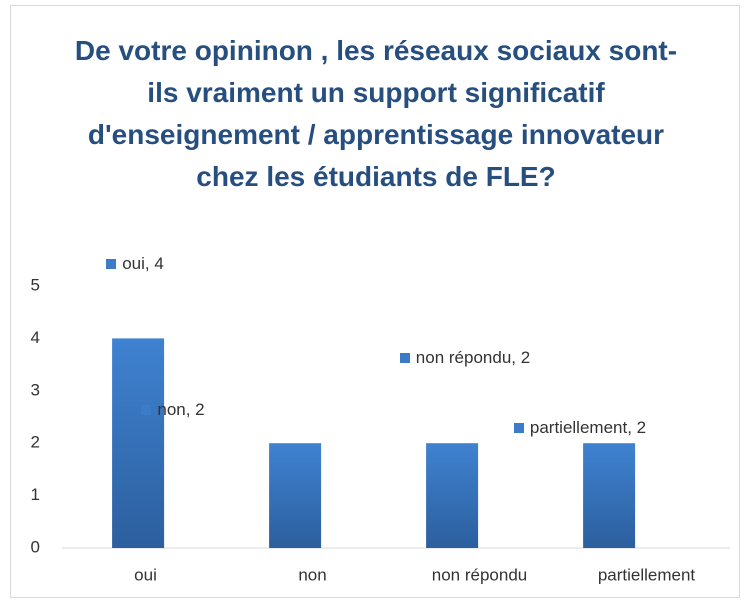 The image size is (752, 607). What do you see at coordinates (312, 574) in the screenshot?
I see `x-tick-label: non` at bounding box center [312, 574].